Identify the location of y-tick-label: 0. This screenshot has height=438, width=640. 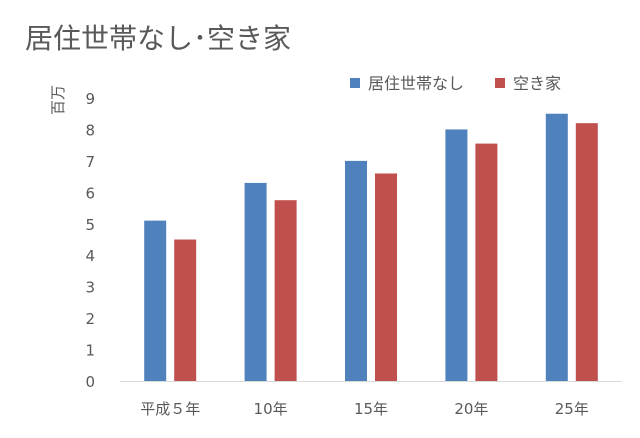
(90, 382).